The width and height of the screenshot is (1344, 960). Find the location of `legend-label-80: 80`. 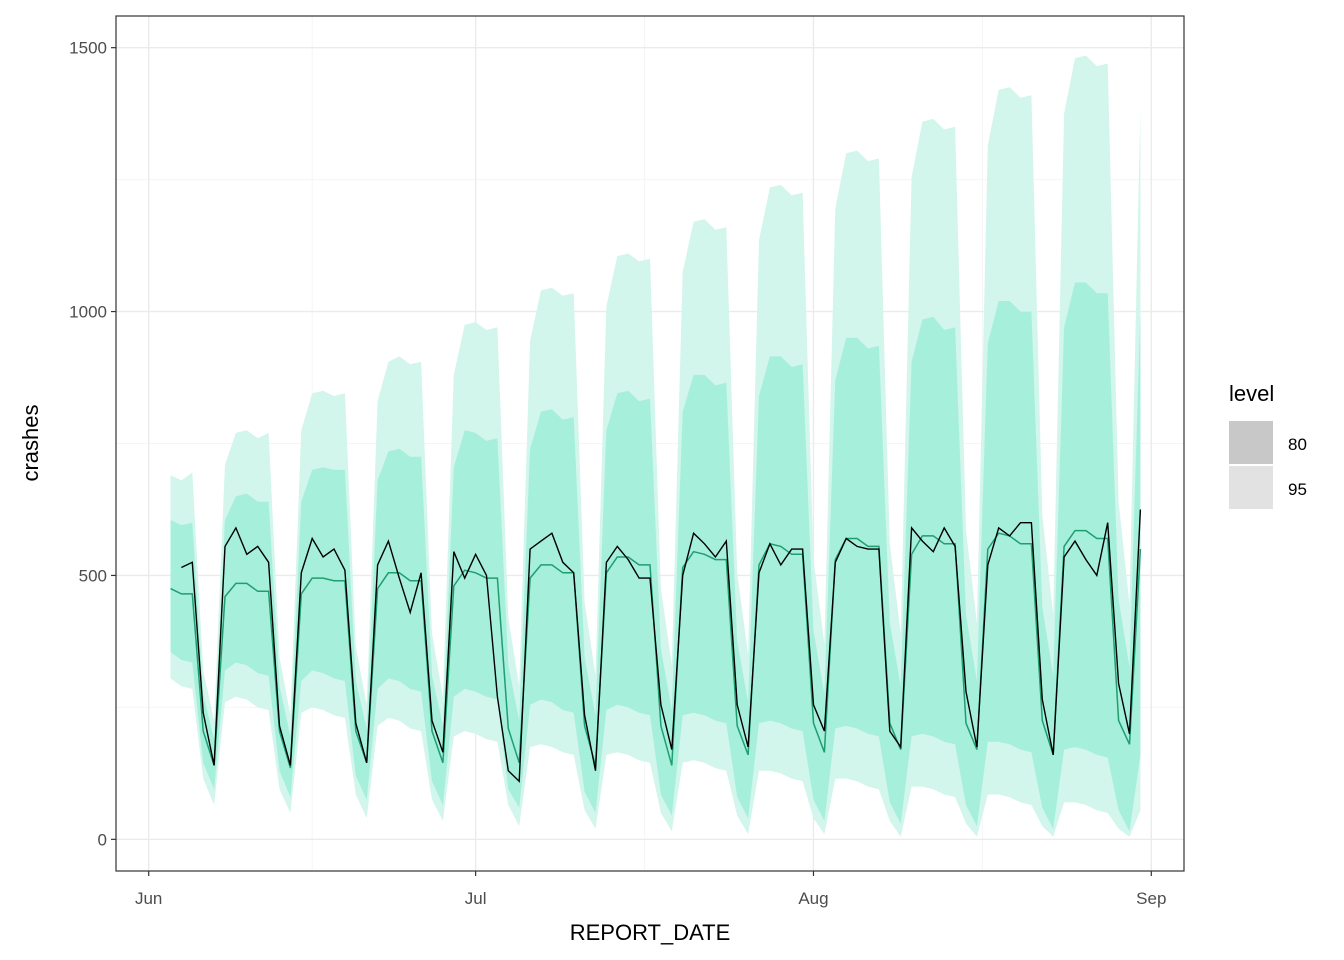

legend-label-80: 80 is located at coordinates (1297, 444).